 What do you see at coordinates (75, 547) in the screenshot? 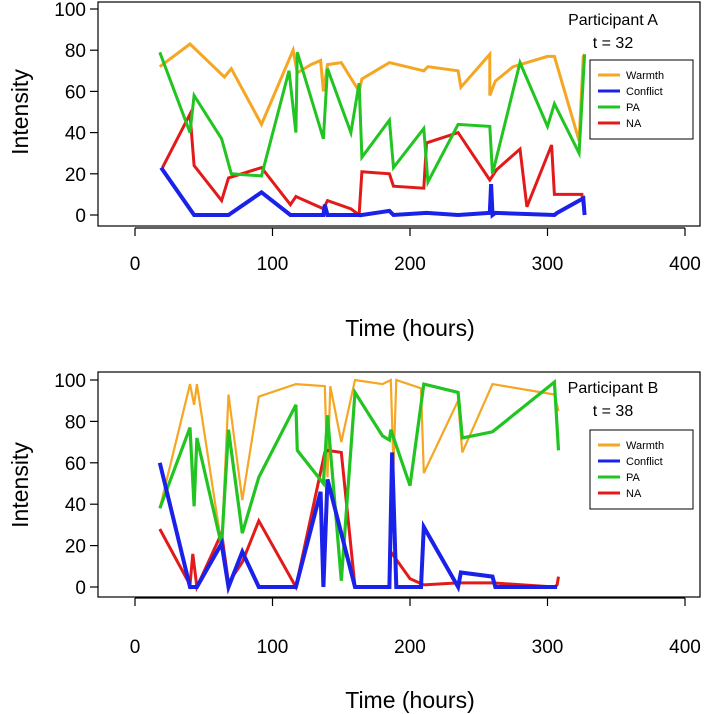
I see `panel-b-ytick-label-20: 20` at bounding box center [75, 547].